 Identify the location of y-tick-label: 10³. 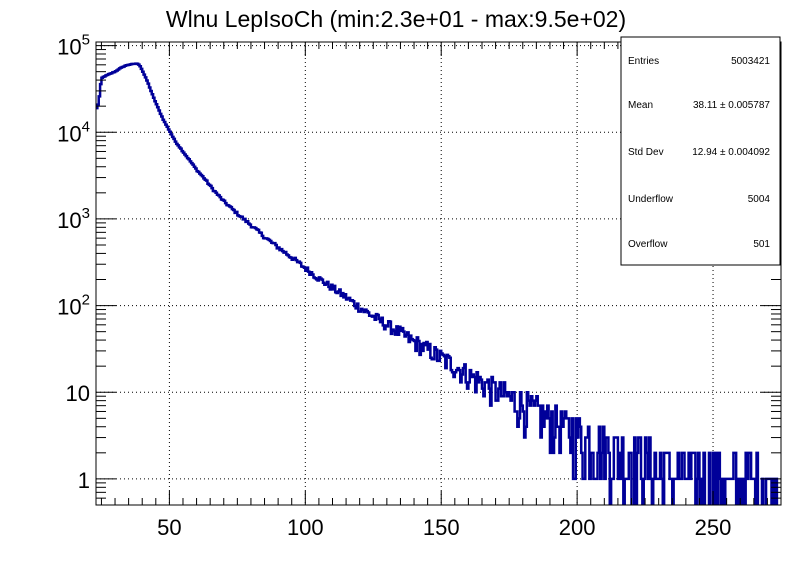
(73, 219).